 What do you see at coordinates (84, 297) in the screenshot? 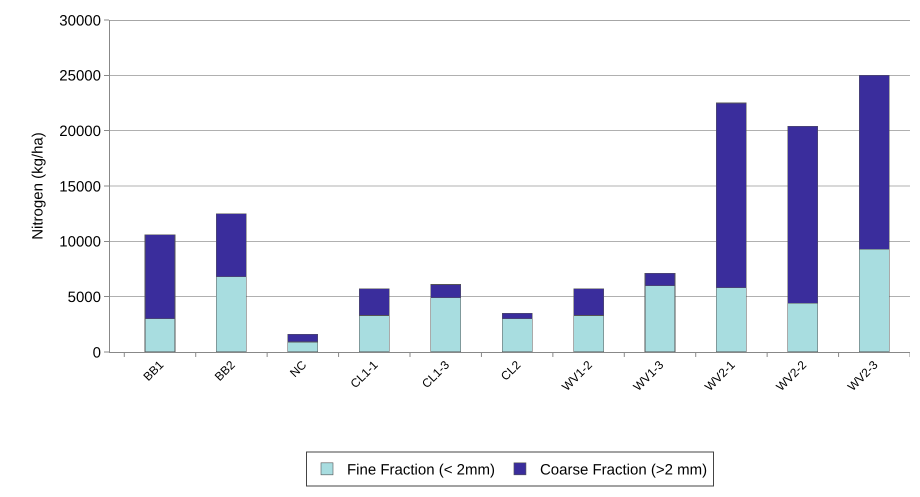
I see `y-tick-label: 5000` at bounding box center [84, 297].